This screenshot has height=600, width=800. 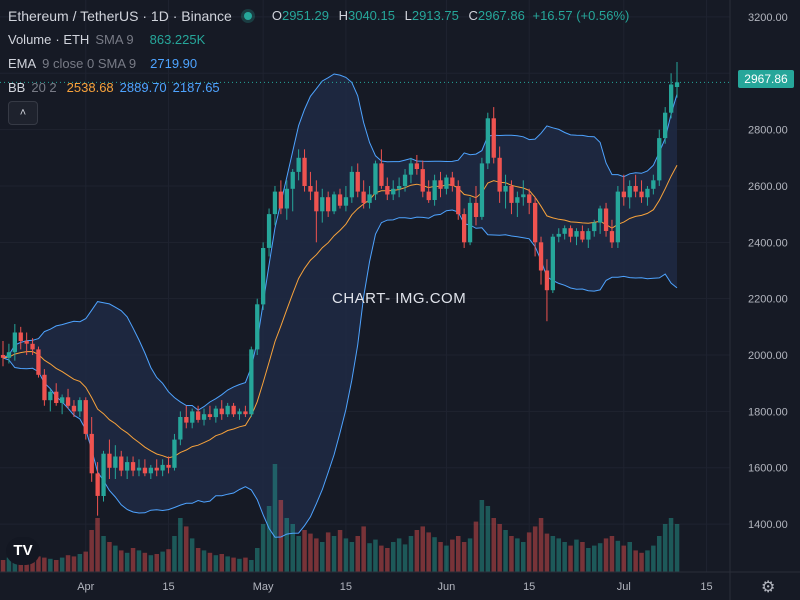 What do you see at coordinates (120, 16) in the screenshot?
I see `symbol-title: Ethereum / TetherUS · 1D · Binance` at bounding box center [120, 16].